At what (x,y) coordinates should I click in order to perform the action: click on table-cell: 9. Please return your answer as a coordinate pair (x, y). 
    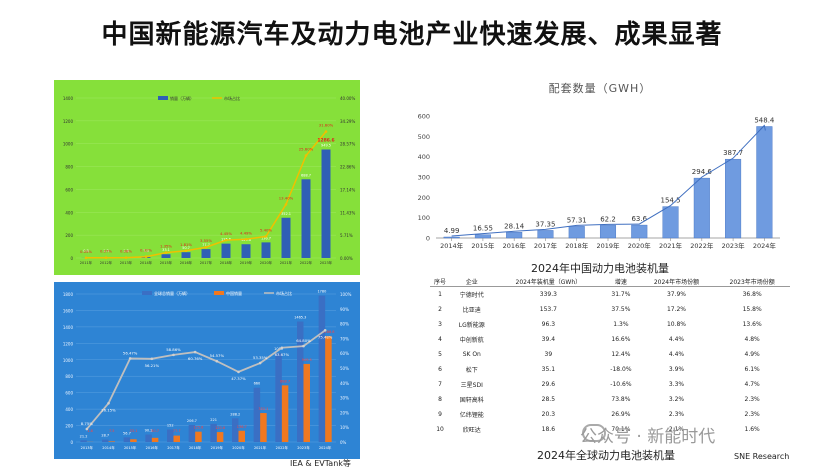
    Looking at the image, I should click on (440, 414).